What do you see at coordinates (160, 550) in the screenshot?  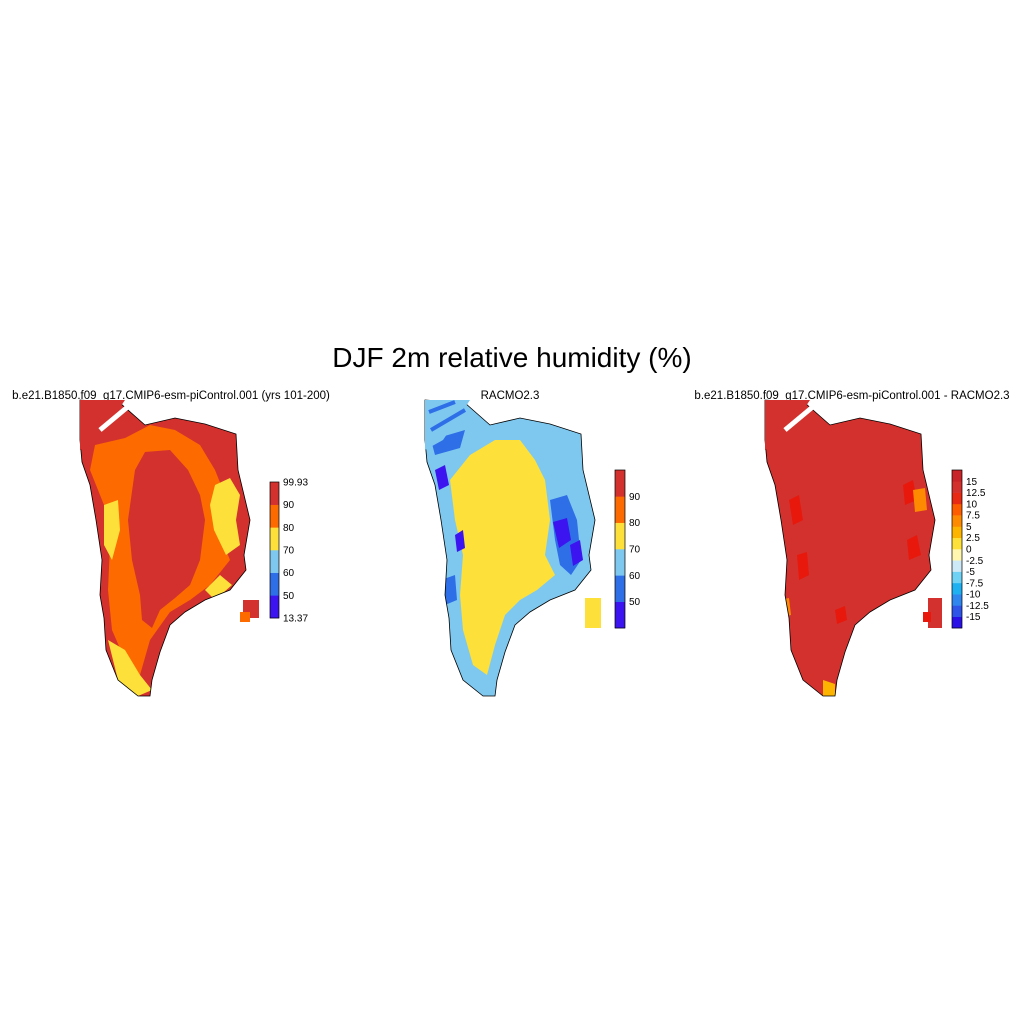 I see `map-field-80-90-model` at bounding box center [160, 550].